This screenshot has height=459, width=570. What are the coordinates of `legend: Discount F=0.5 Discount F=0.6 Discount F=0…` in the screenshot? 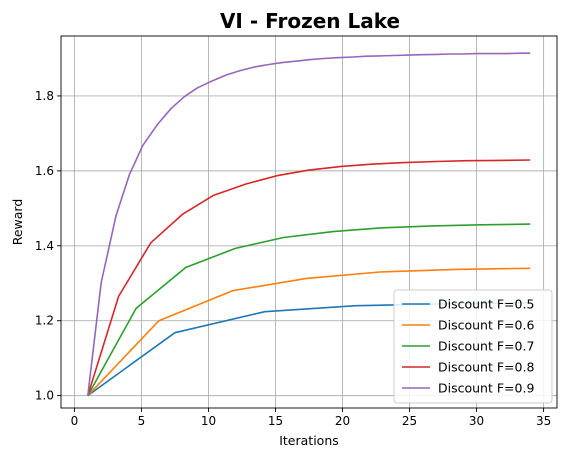 It's located at (473, 346).